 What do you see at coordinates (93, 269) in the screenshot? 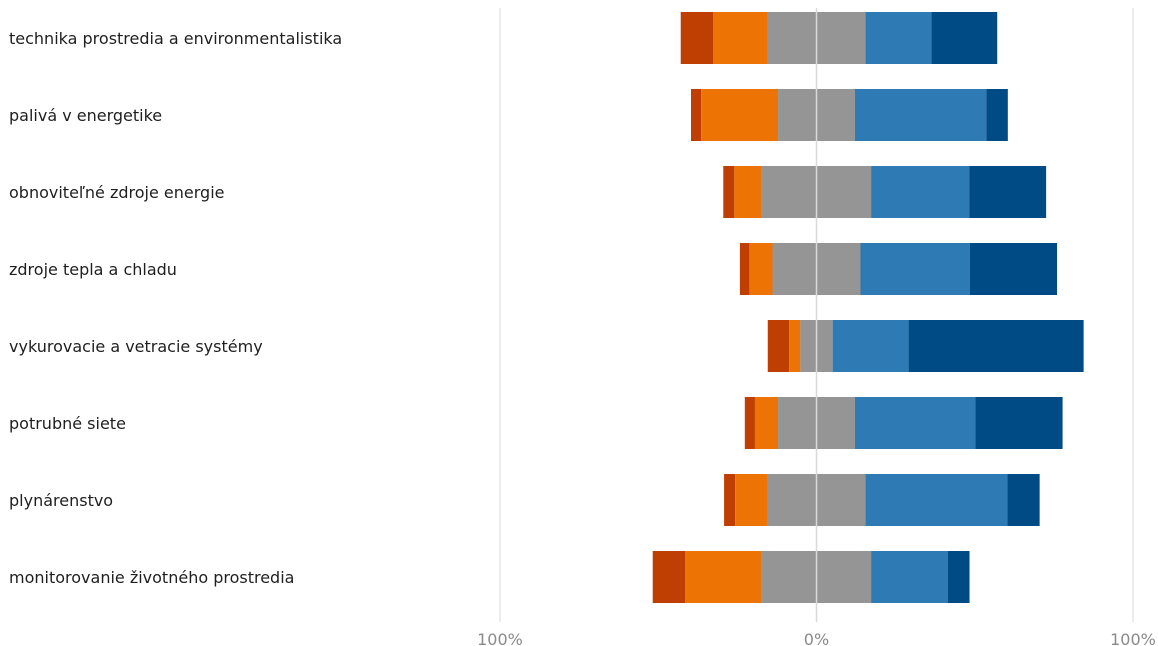
I see `category-label-3: zdroje tepla a chladu` at bounding box center [93, 269].